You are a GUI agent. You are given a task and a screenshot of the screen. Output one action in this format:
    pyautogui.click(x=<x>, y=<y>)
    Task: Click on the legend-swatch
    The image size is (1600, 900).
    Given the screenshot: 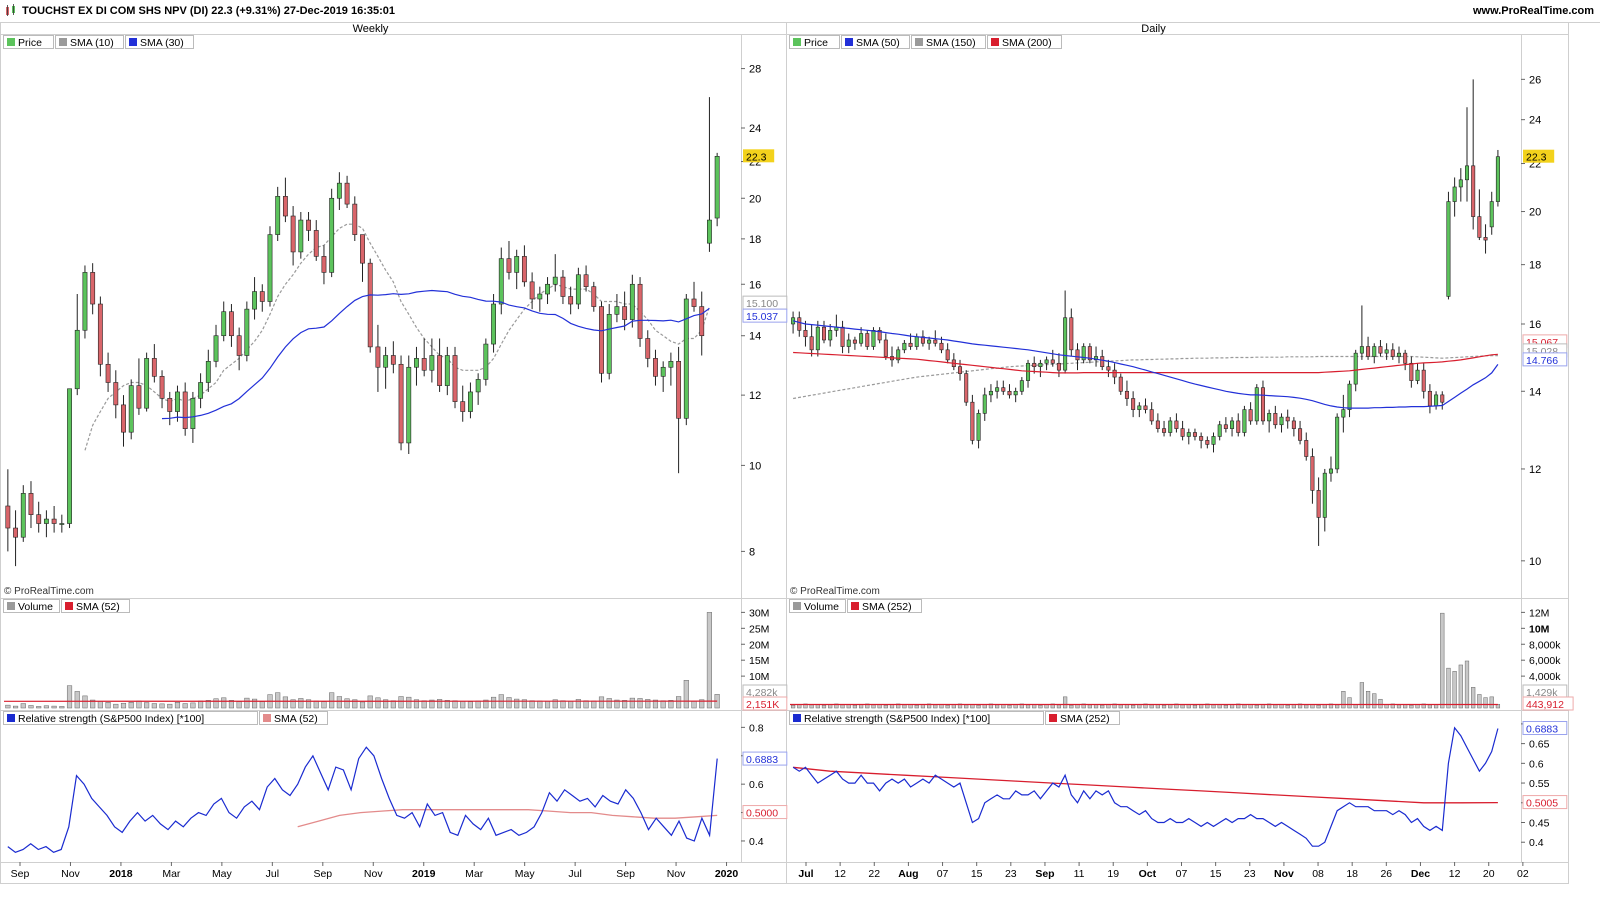 What is the action you would take?
    pyautogui.click(x=797, y=718)
    